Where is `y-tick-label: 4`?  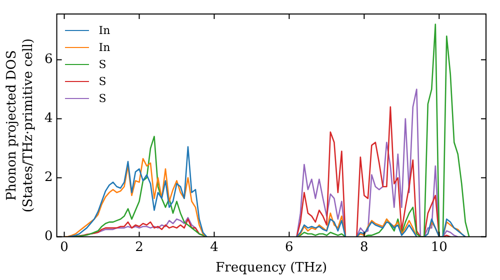
y-tick-label: 4 is located at coordinates (48, 118).